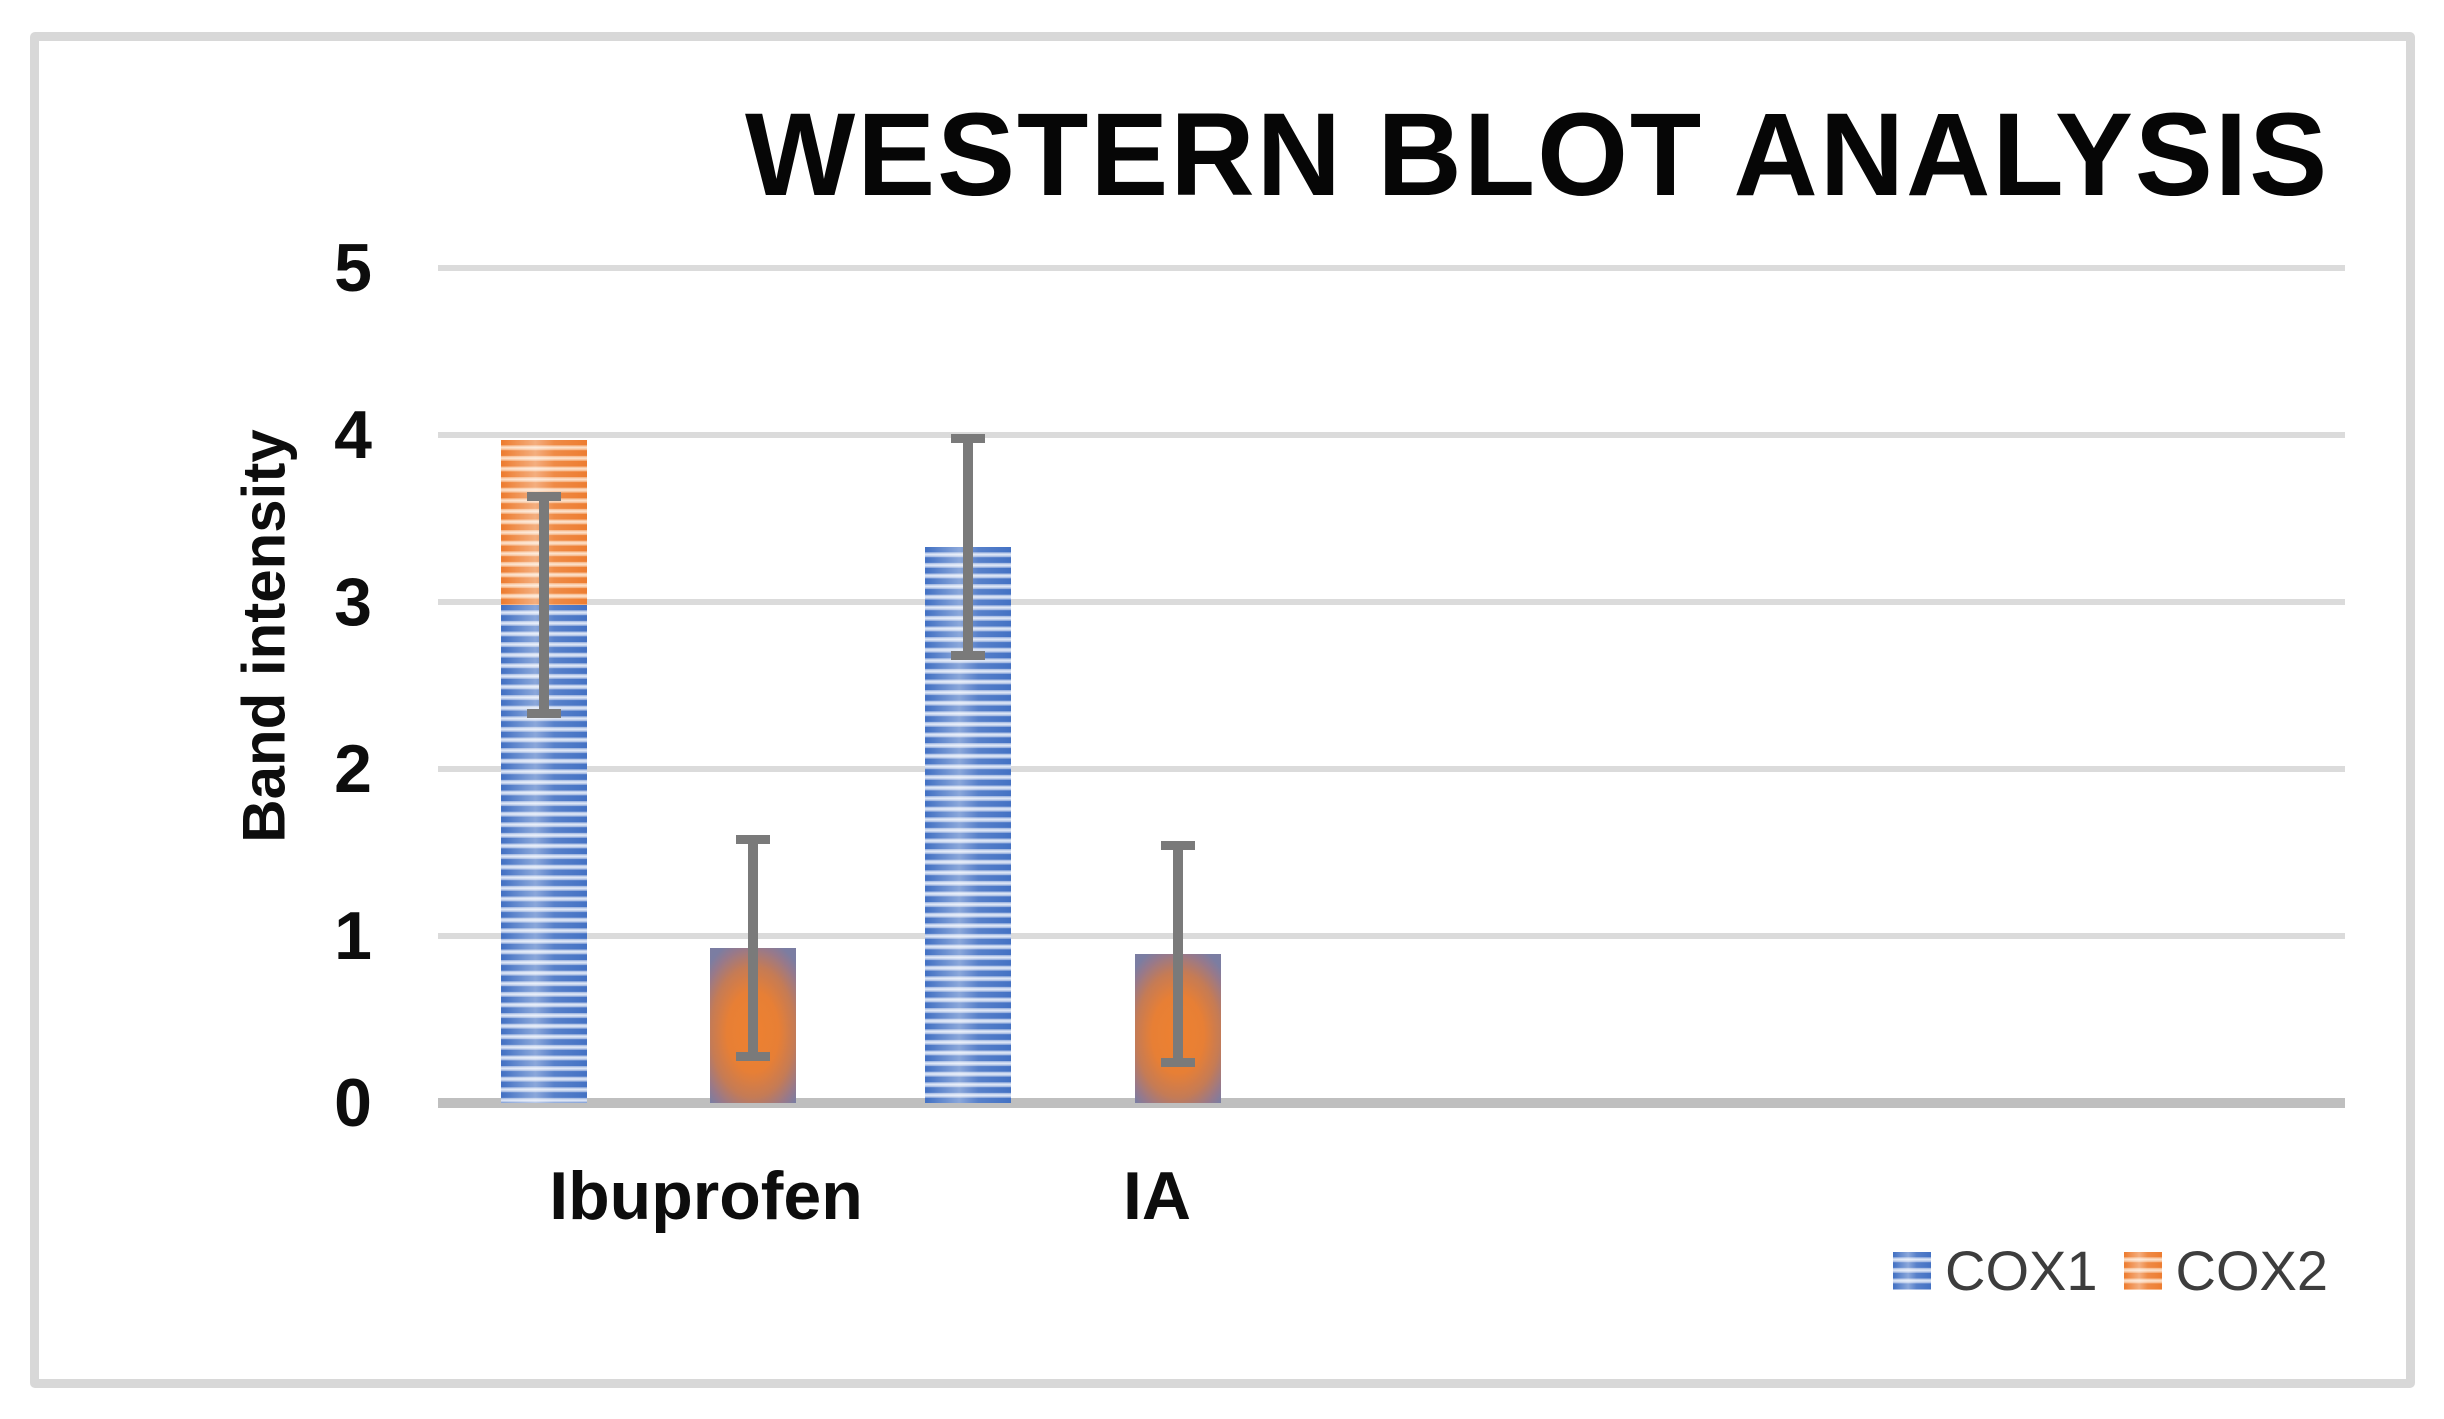  I want to click on y-tick-label-2: 2, so click(353, 769).